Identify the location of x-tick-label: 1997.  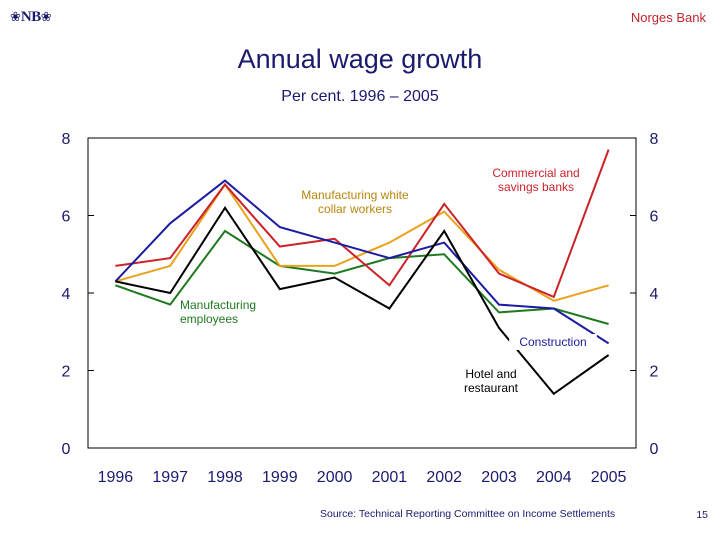
(170, 477).